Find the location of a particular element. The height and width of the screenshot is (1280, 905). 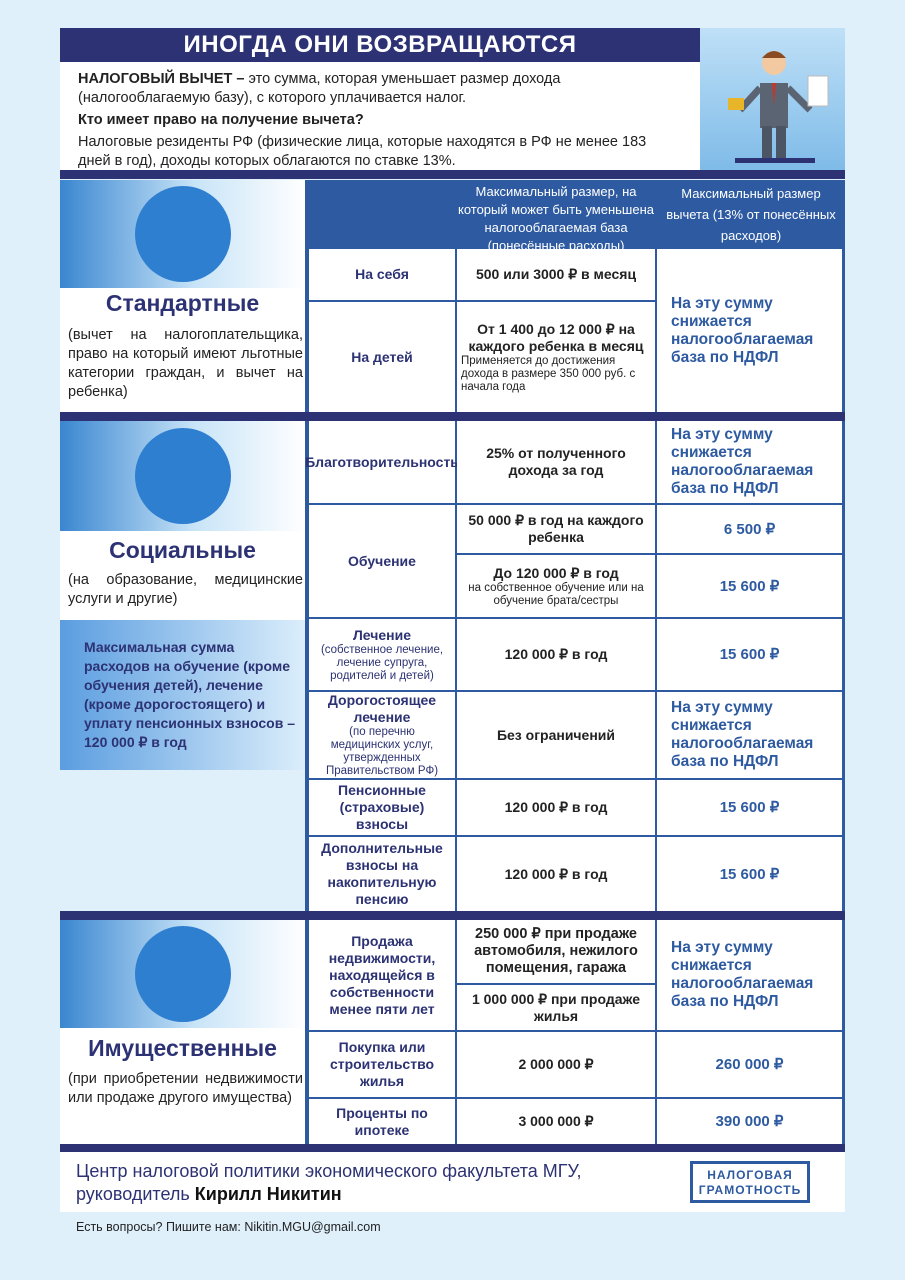

category-standard: Стандартные is located at coordinates (182, 303).